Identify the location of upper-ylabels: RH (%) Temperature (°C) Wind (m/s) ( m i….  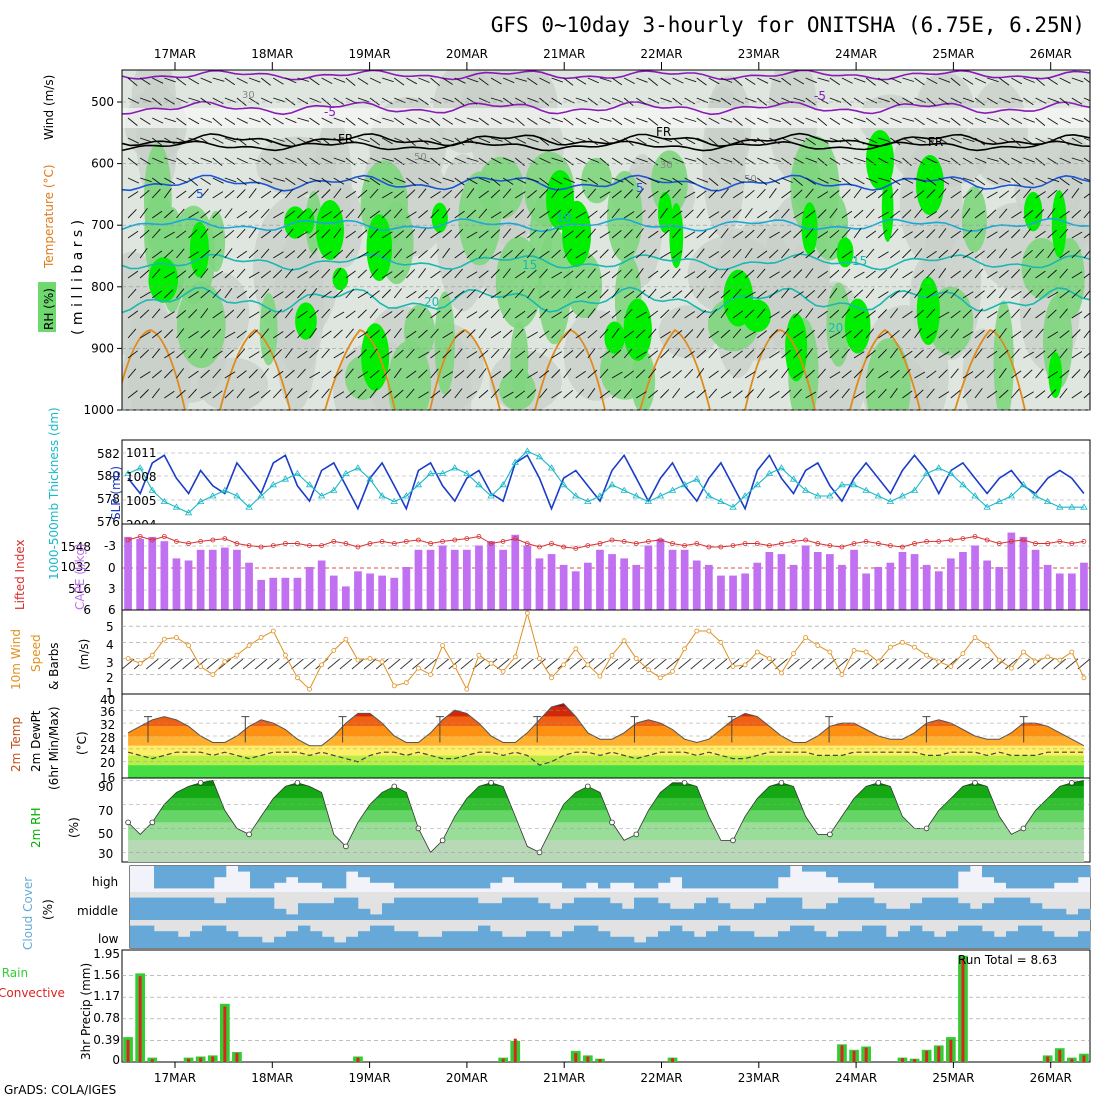
(62, 205).